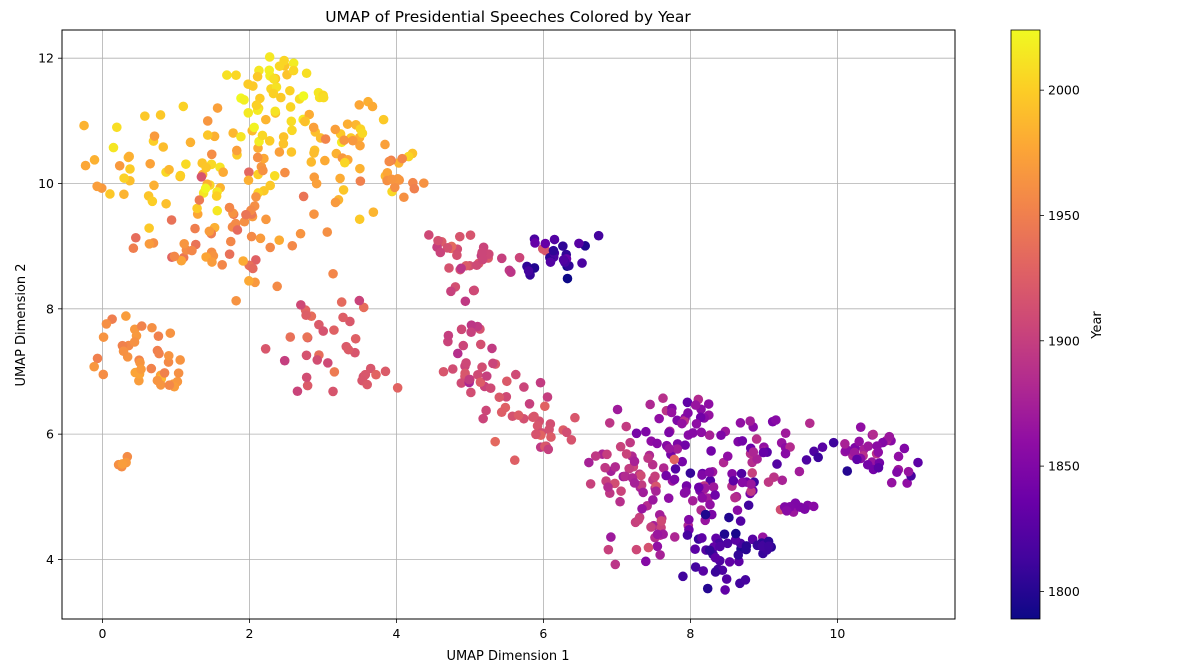 This screenshot has width=1193, height=668. I want to click on colorbar-tick-label: 1900, so click(1064, 340).